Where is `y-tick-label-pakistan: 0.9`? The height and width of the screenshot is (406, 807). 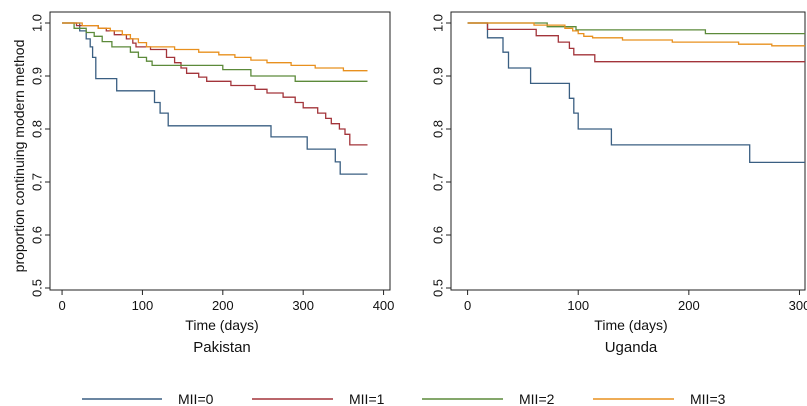 y-tick-label-pakistan: 0.9 is located at coordinates (37, 76).